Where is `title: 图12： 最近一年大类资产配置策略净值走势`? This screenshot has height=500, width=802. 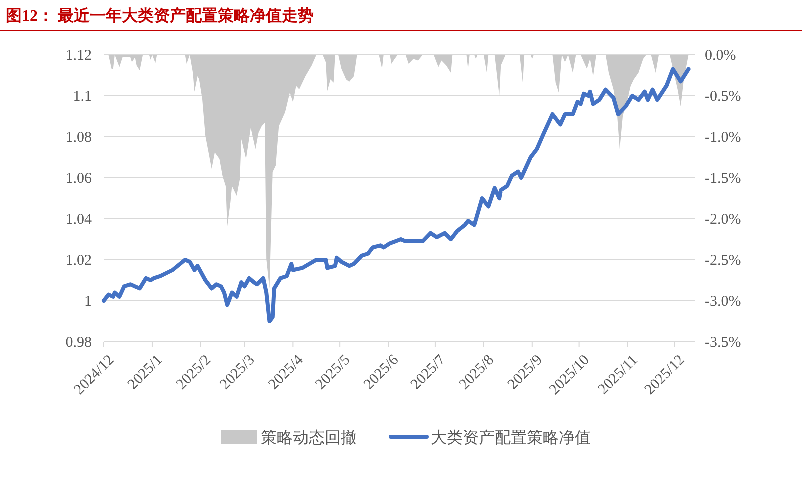
title: 图12： 最近一年大类资产配置策略净值走势 is located at coordinates (160, 16).